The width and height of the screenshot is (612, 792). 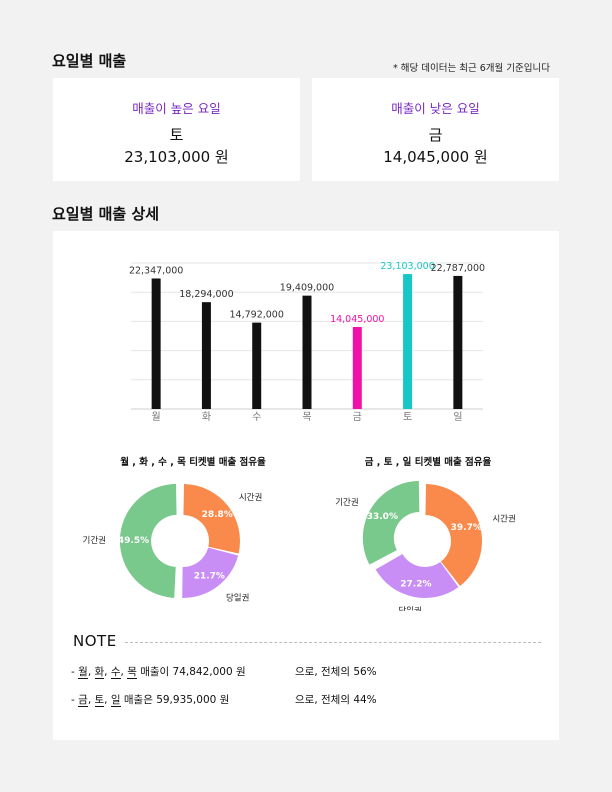 I want to click on note-share: 으로, 전체의 56%, so click(x=336, y=672).